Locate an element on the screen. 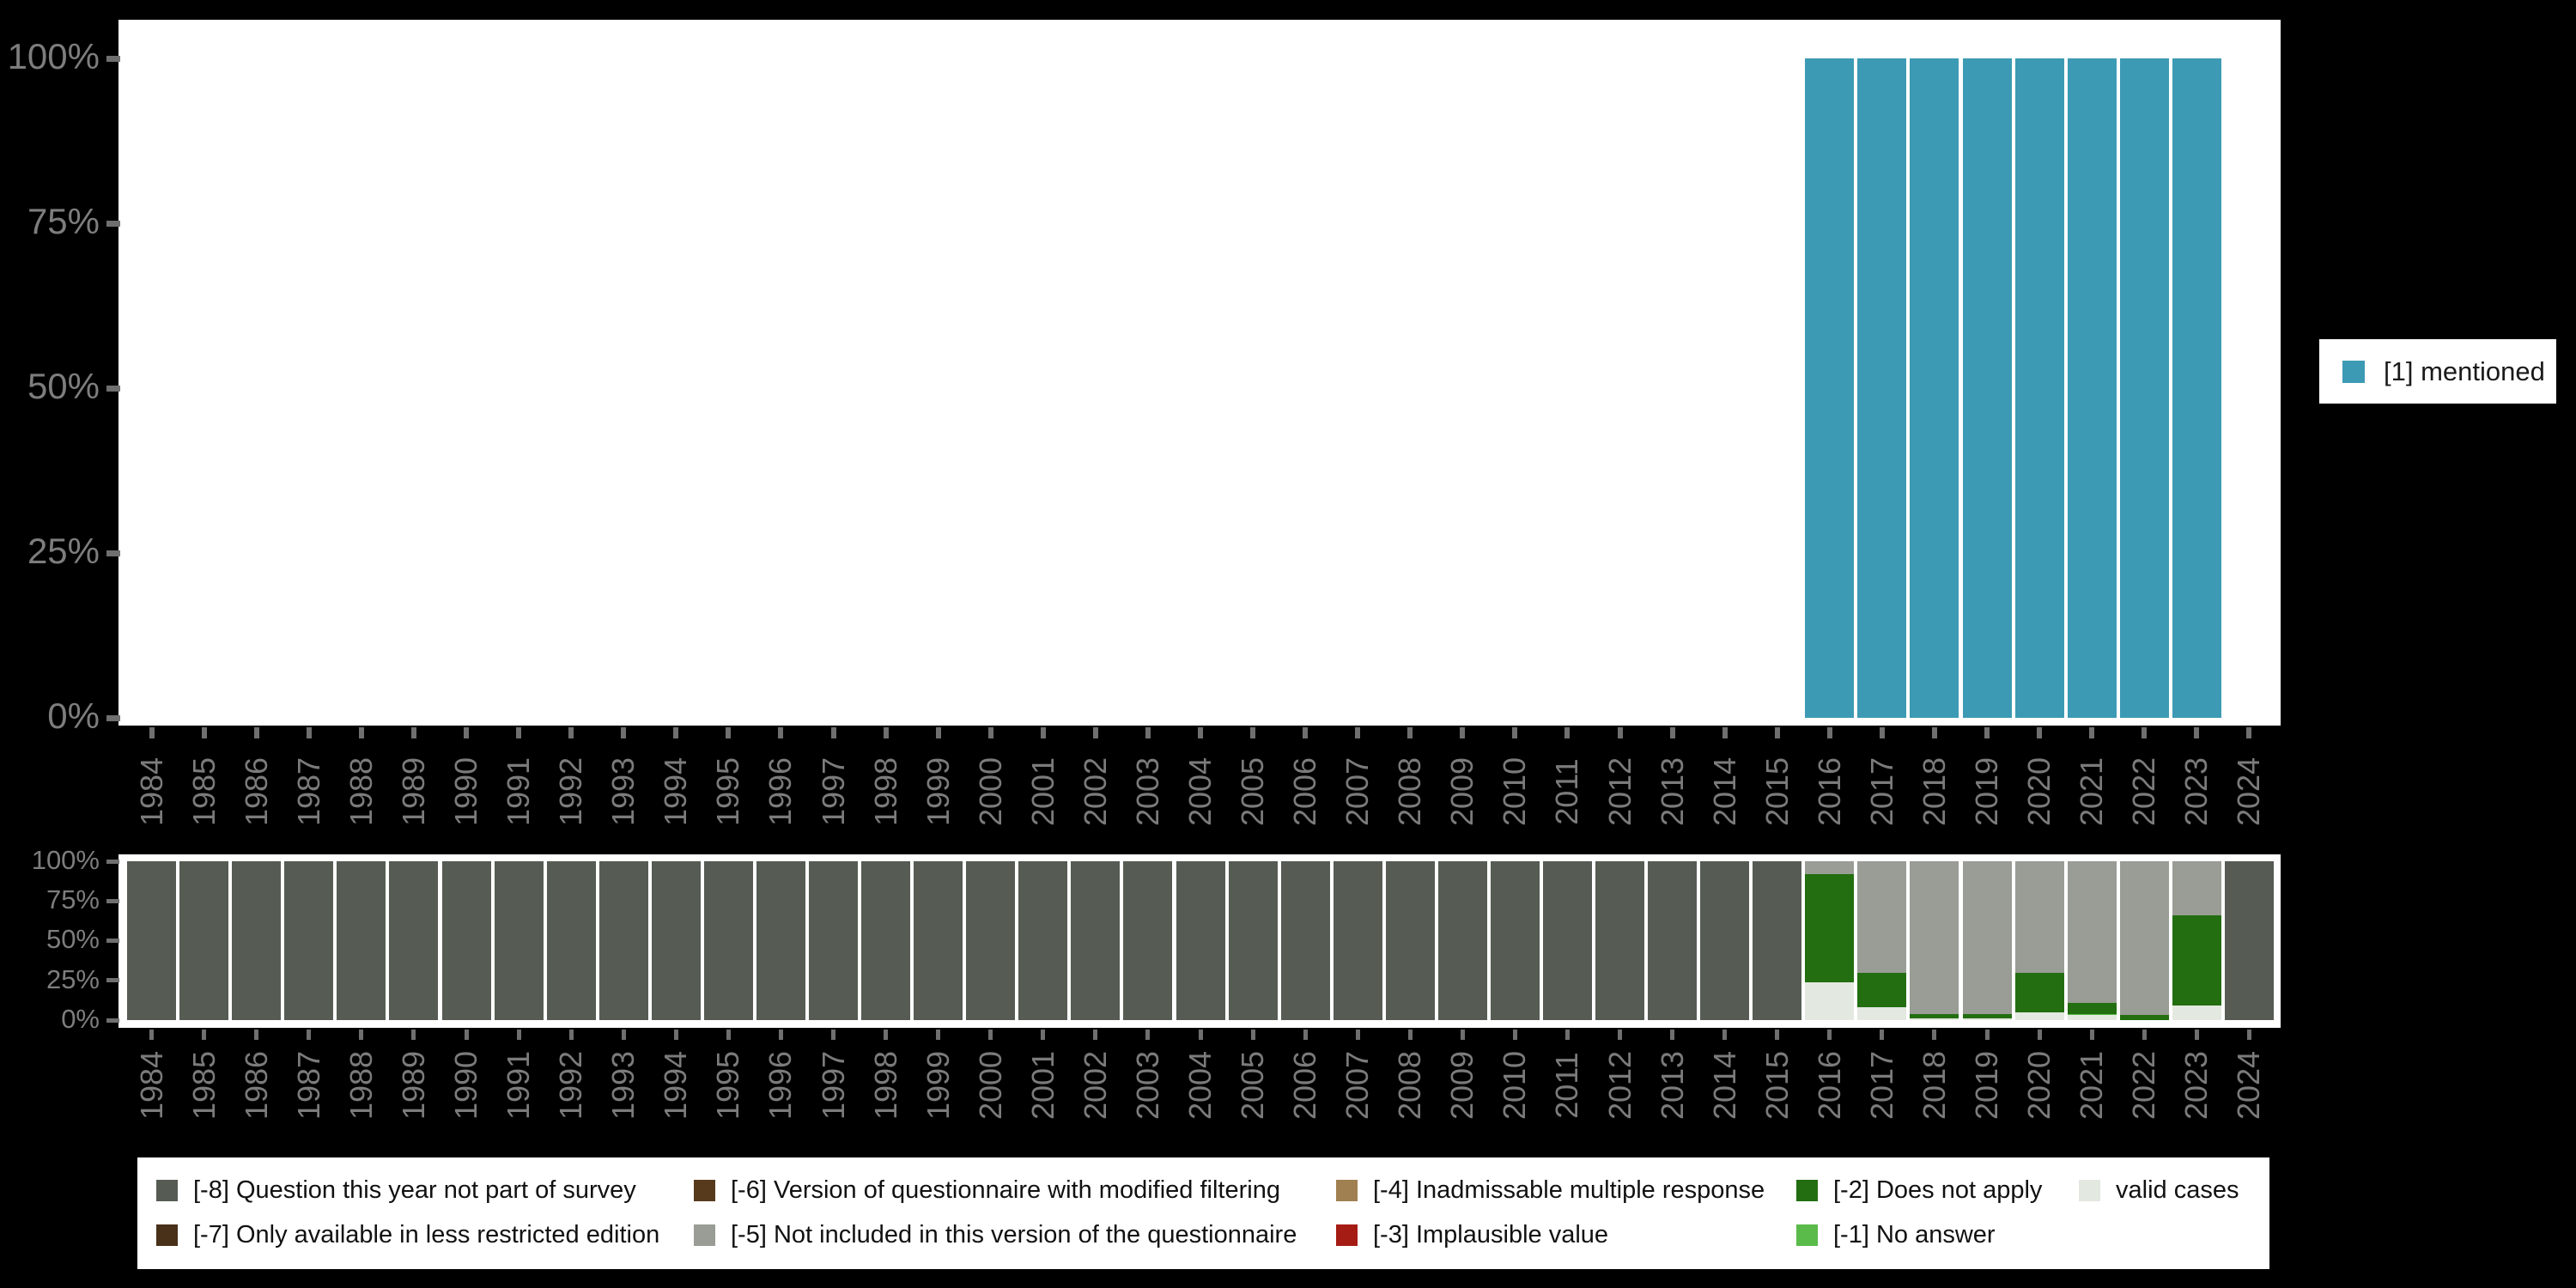 This screenshot has height=1288, width=2576. x-axis-year-label: 1995 is located at coordinates (728, 1085).